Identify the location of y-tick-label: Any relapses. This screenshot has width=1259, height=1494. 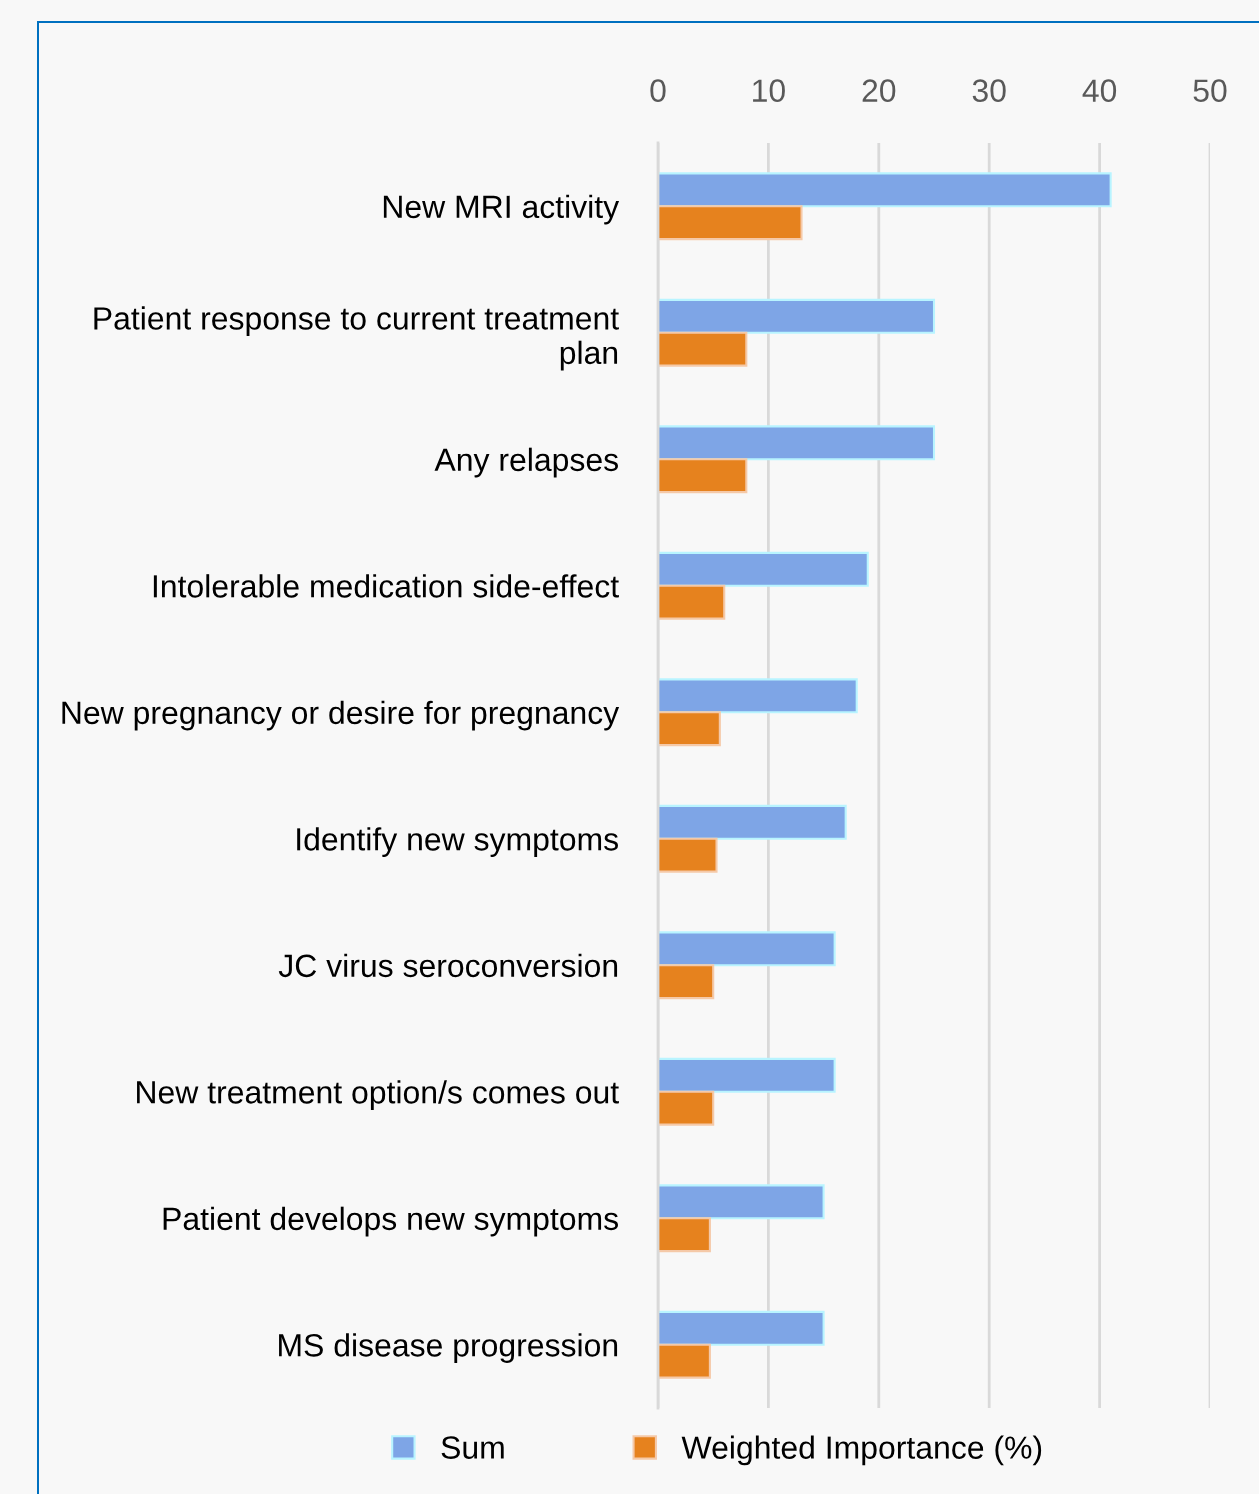
(526, 462).